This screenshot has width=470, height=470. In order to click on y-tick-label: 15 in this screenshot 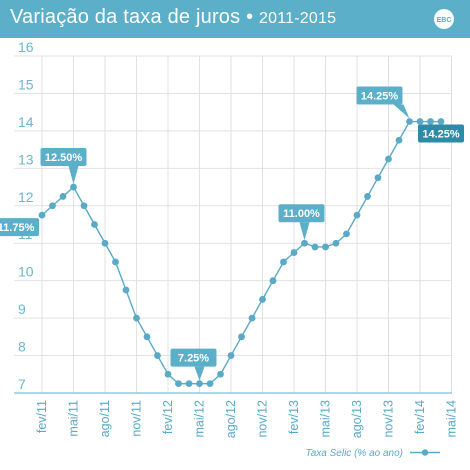, I will do `click(26, 84)`.